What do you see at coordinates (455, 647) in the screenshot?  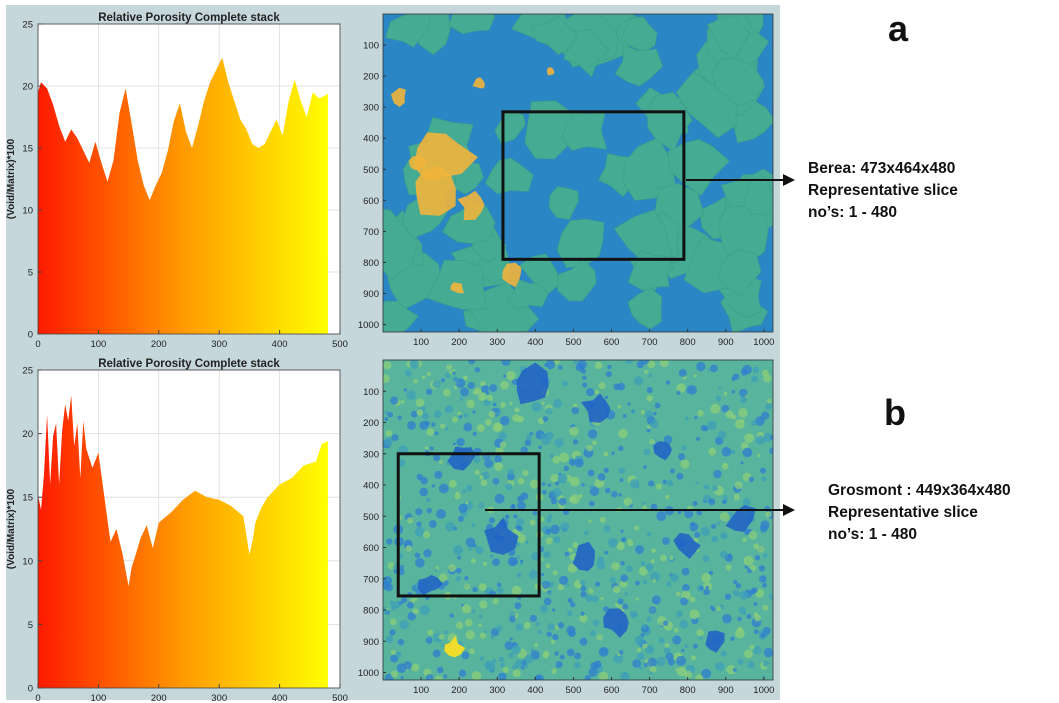 I see `yellow-grain` at bounding box center [455, 647].